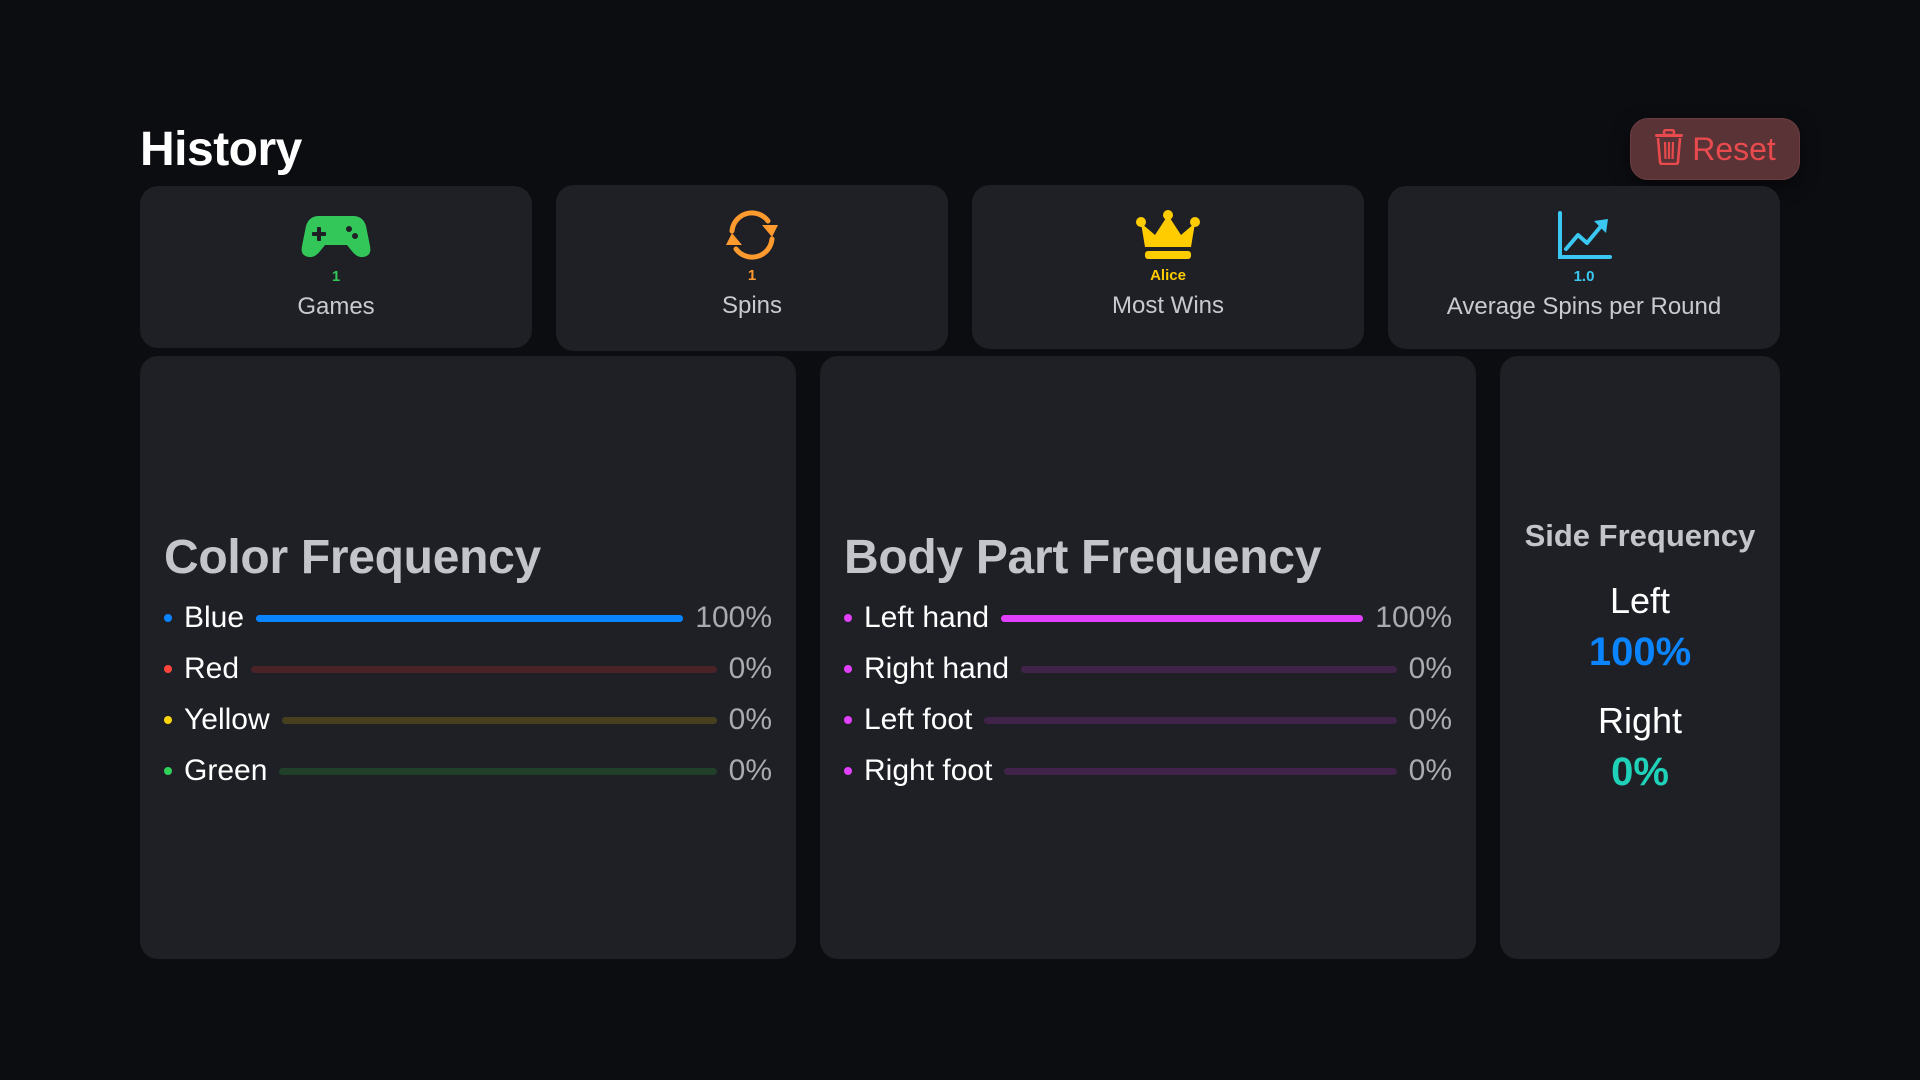 The width and height of the screenshot is (1920, 1080). I want to click on stat-card-spins: 1 Spins, so click(752, 268).